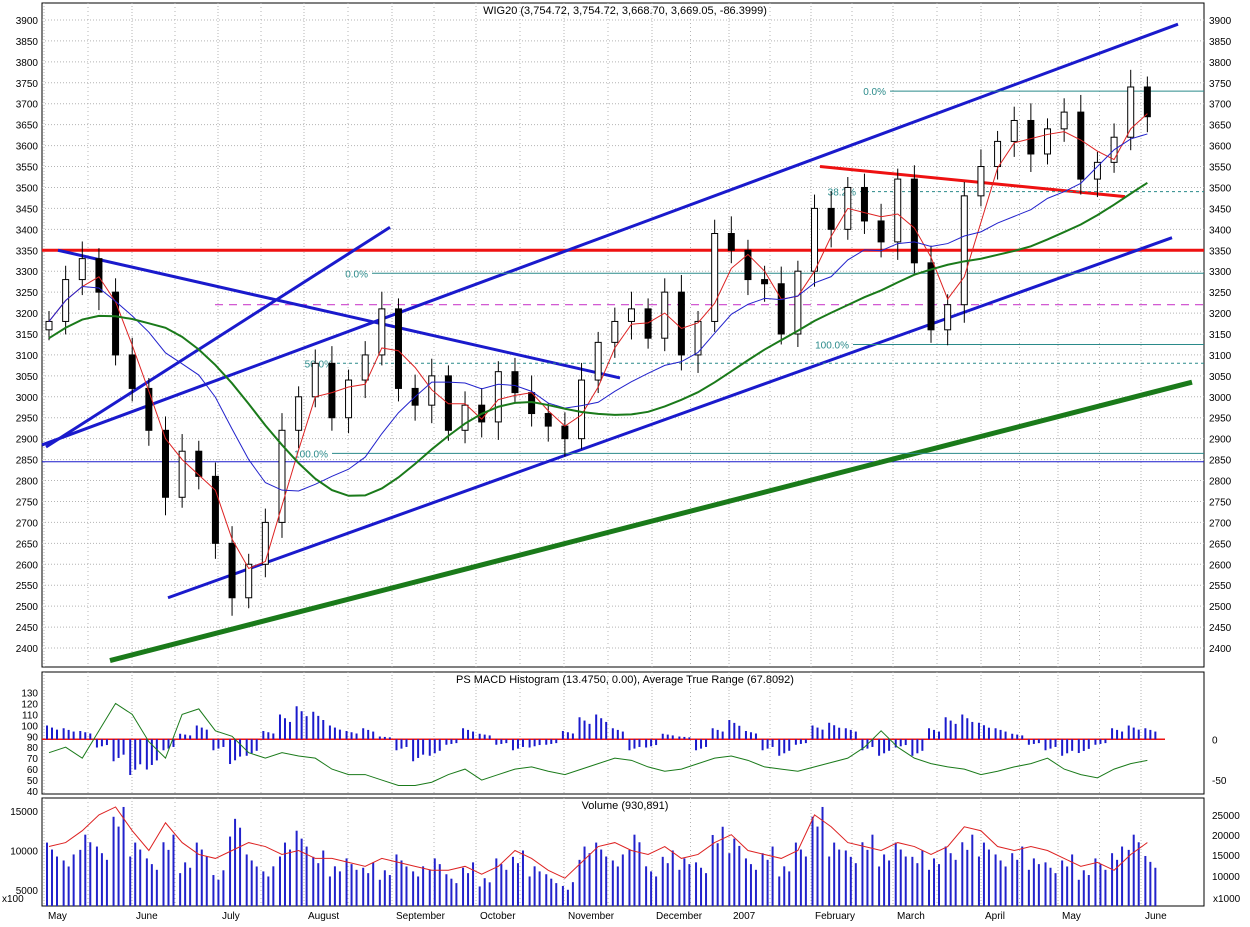 Image resolution: width=1250 pixels, height=927 pixels. Describe the element at coordinates (27, 419) in the screenshot. I see `price-tick-left: 2950` at that location.